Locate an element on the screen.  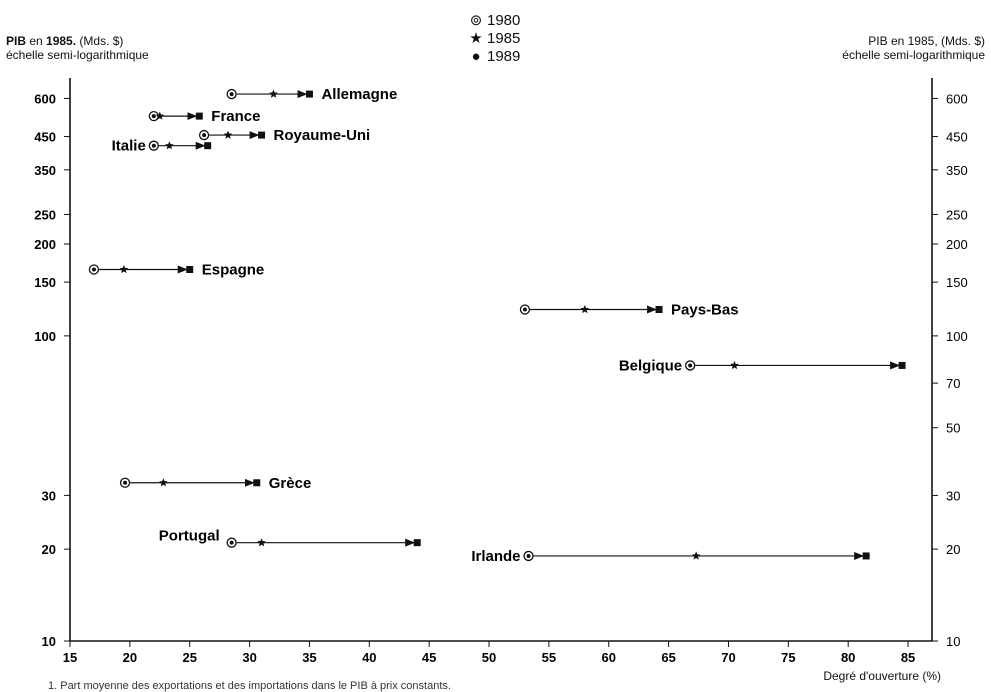
legend-item-1980: ⊚ 1980 is located at coordinates (493, 21).